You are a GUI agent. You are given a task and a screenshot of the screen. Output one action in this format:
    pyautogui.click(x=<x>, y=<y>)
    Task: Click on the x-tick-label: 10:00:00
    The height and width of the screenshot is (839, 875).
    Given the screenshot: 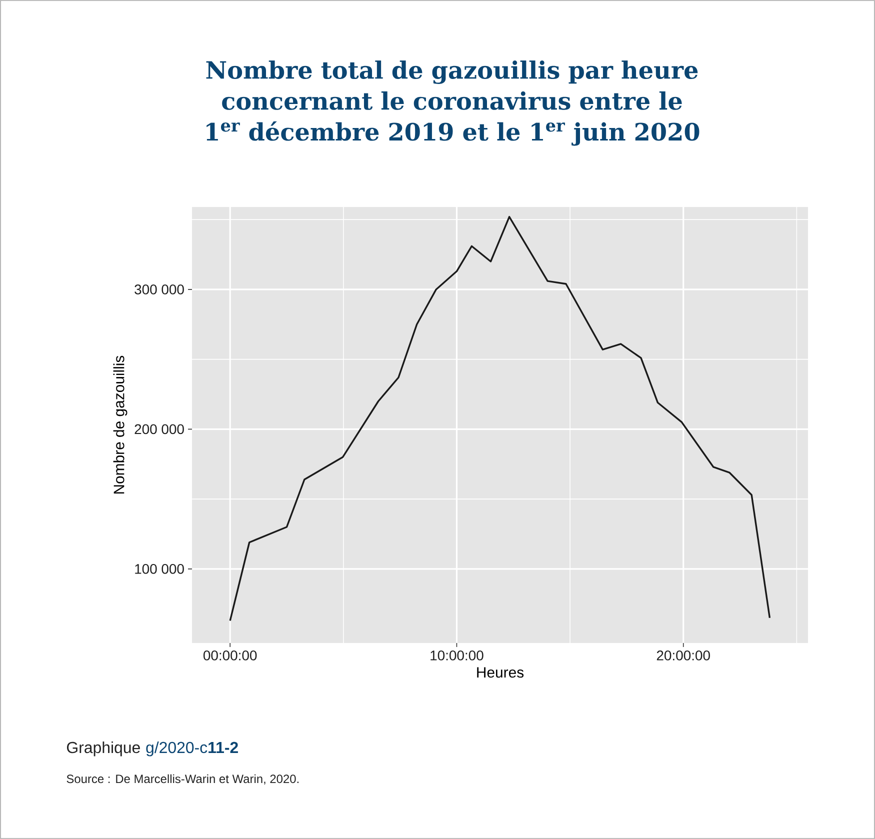 What is the action you would take?
    pyautogui.click(x=457, y=655)
    